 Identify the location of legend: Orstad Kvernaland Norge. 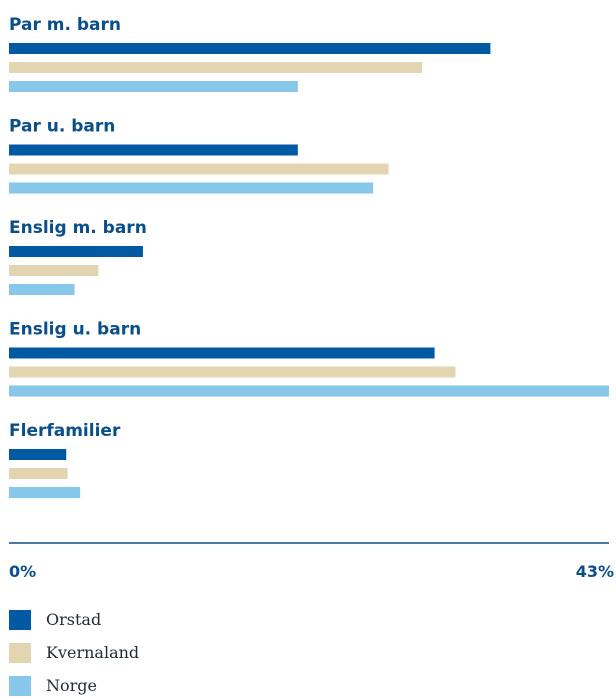
(74, 653).